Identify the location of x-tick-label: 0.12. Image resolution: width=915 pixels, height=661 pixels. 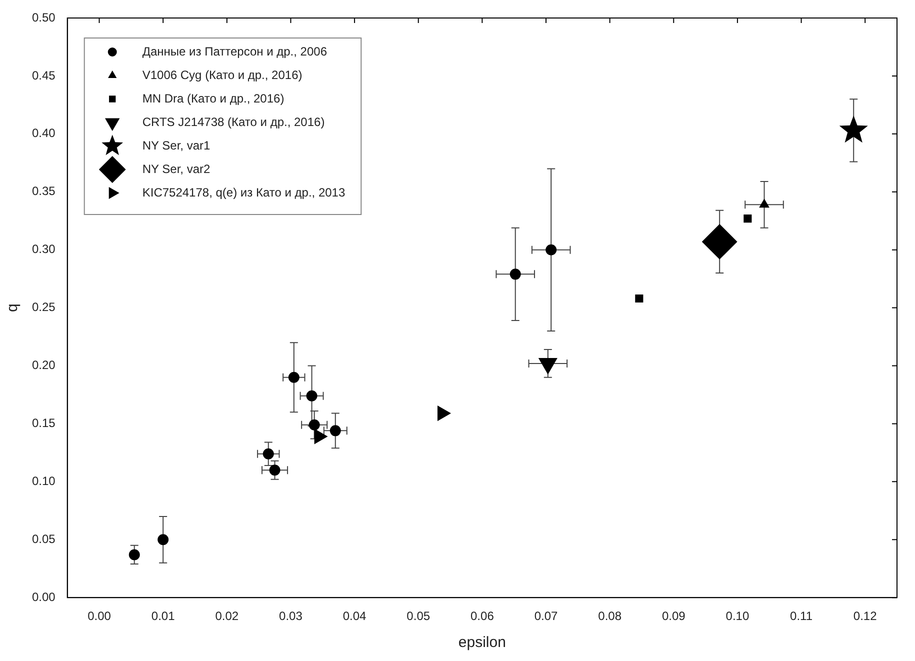
(865, 616).